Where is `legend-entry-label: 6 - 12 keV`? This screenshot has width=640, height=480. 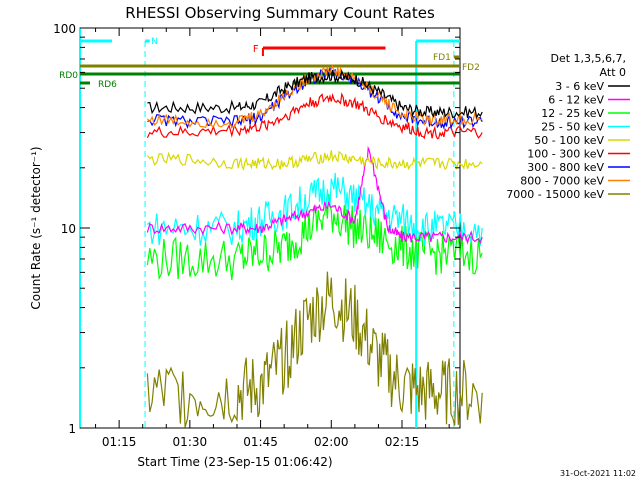
legend-entry-label: 6 - 12 keV is located at coordinates (576, 100).